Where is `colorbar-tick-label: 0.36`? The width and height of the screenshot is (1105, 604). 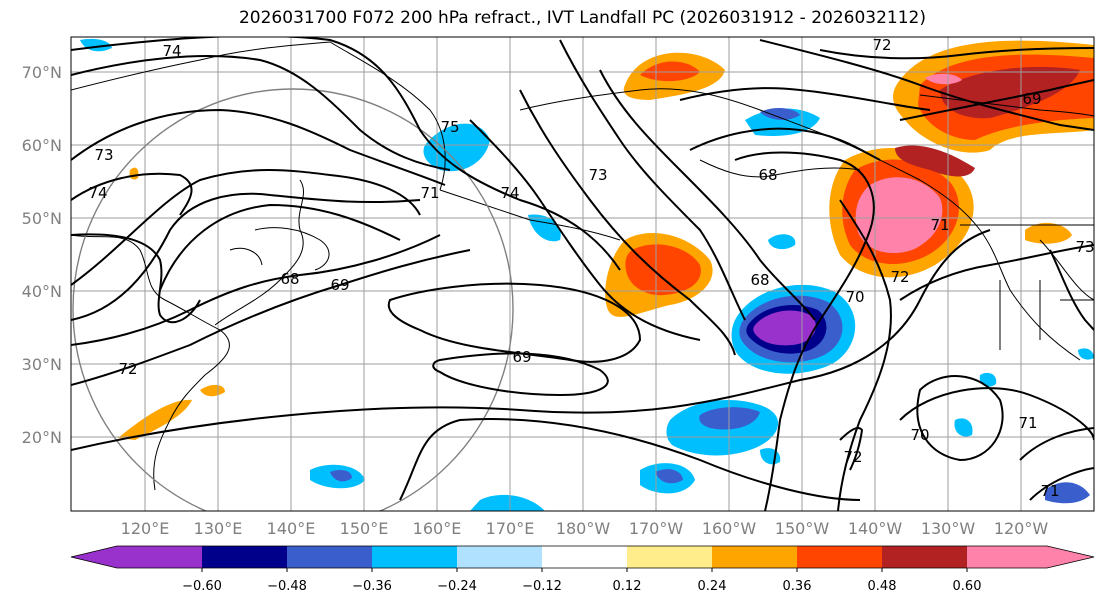
colorbar-tick-label: 0.36 is located at coordinates (797, 586).